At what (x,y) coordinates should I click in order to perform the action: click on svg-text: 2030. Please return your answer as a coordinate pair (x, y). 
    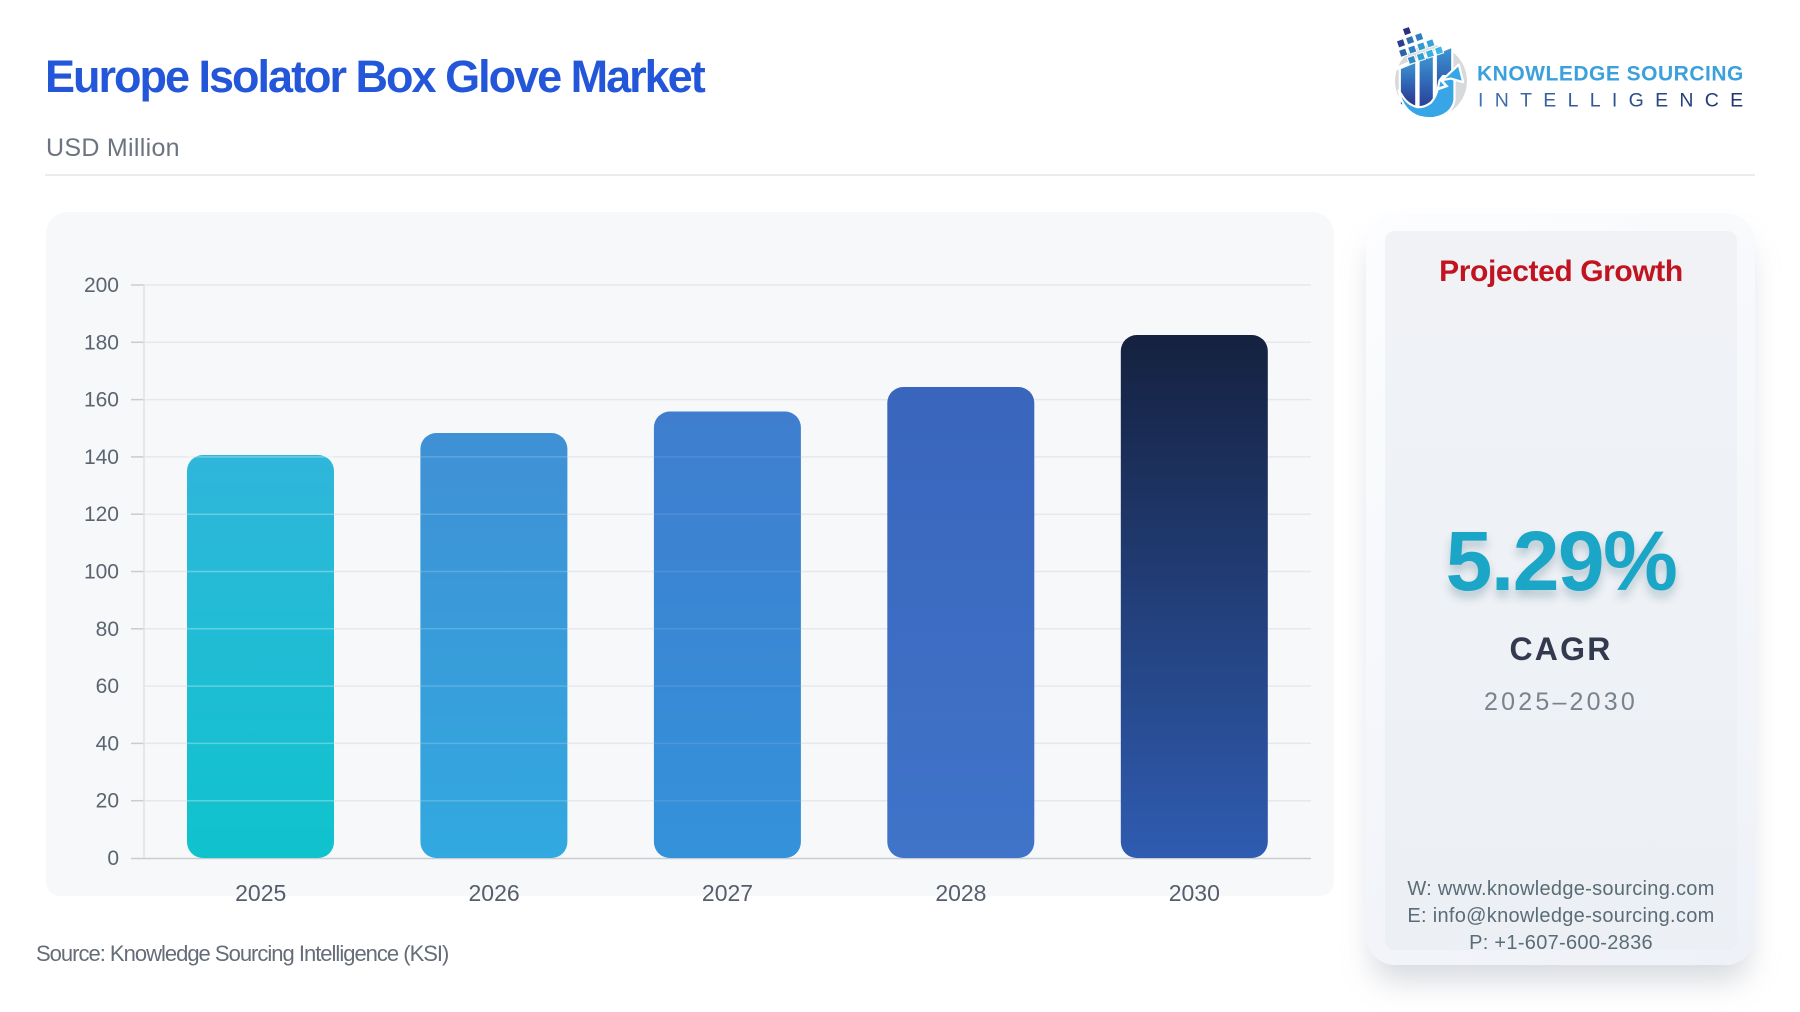
    Looking at the image, I should click on (1194, 893).